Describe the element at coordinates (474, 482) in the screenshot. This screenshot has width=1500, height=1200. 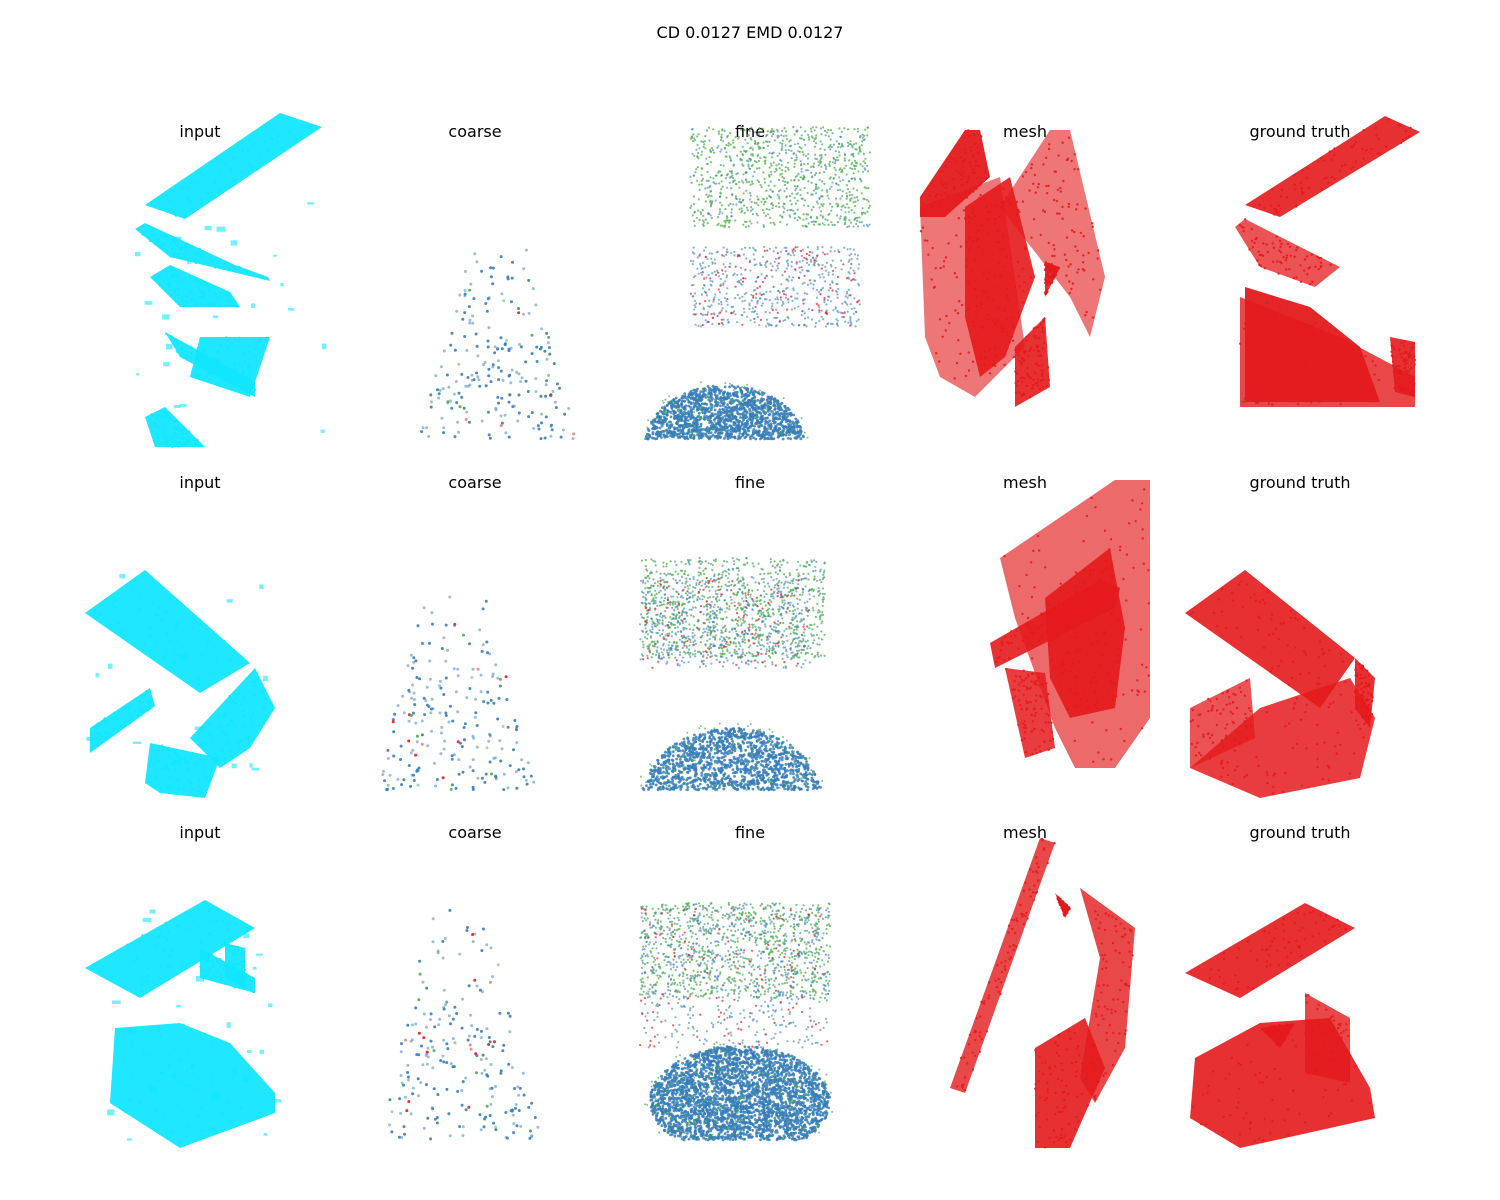
I see `panel-title: coarse` at that location.